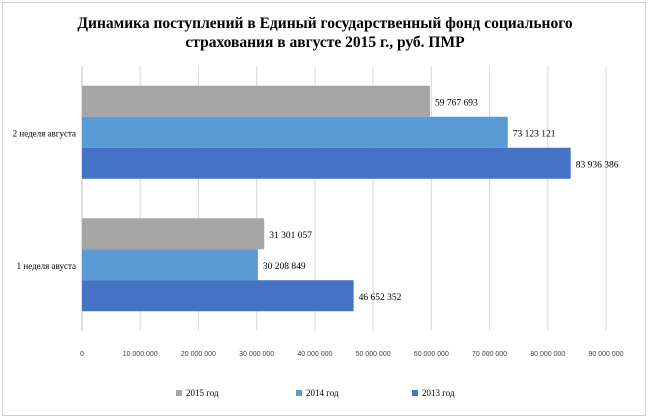  Describe the element at coordinates (438, 393) in the screenshot. I see `legend-label-2013: 2013 год` at that location.